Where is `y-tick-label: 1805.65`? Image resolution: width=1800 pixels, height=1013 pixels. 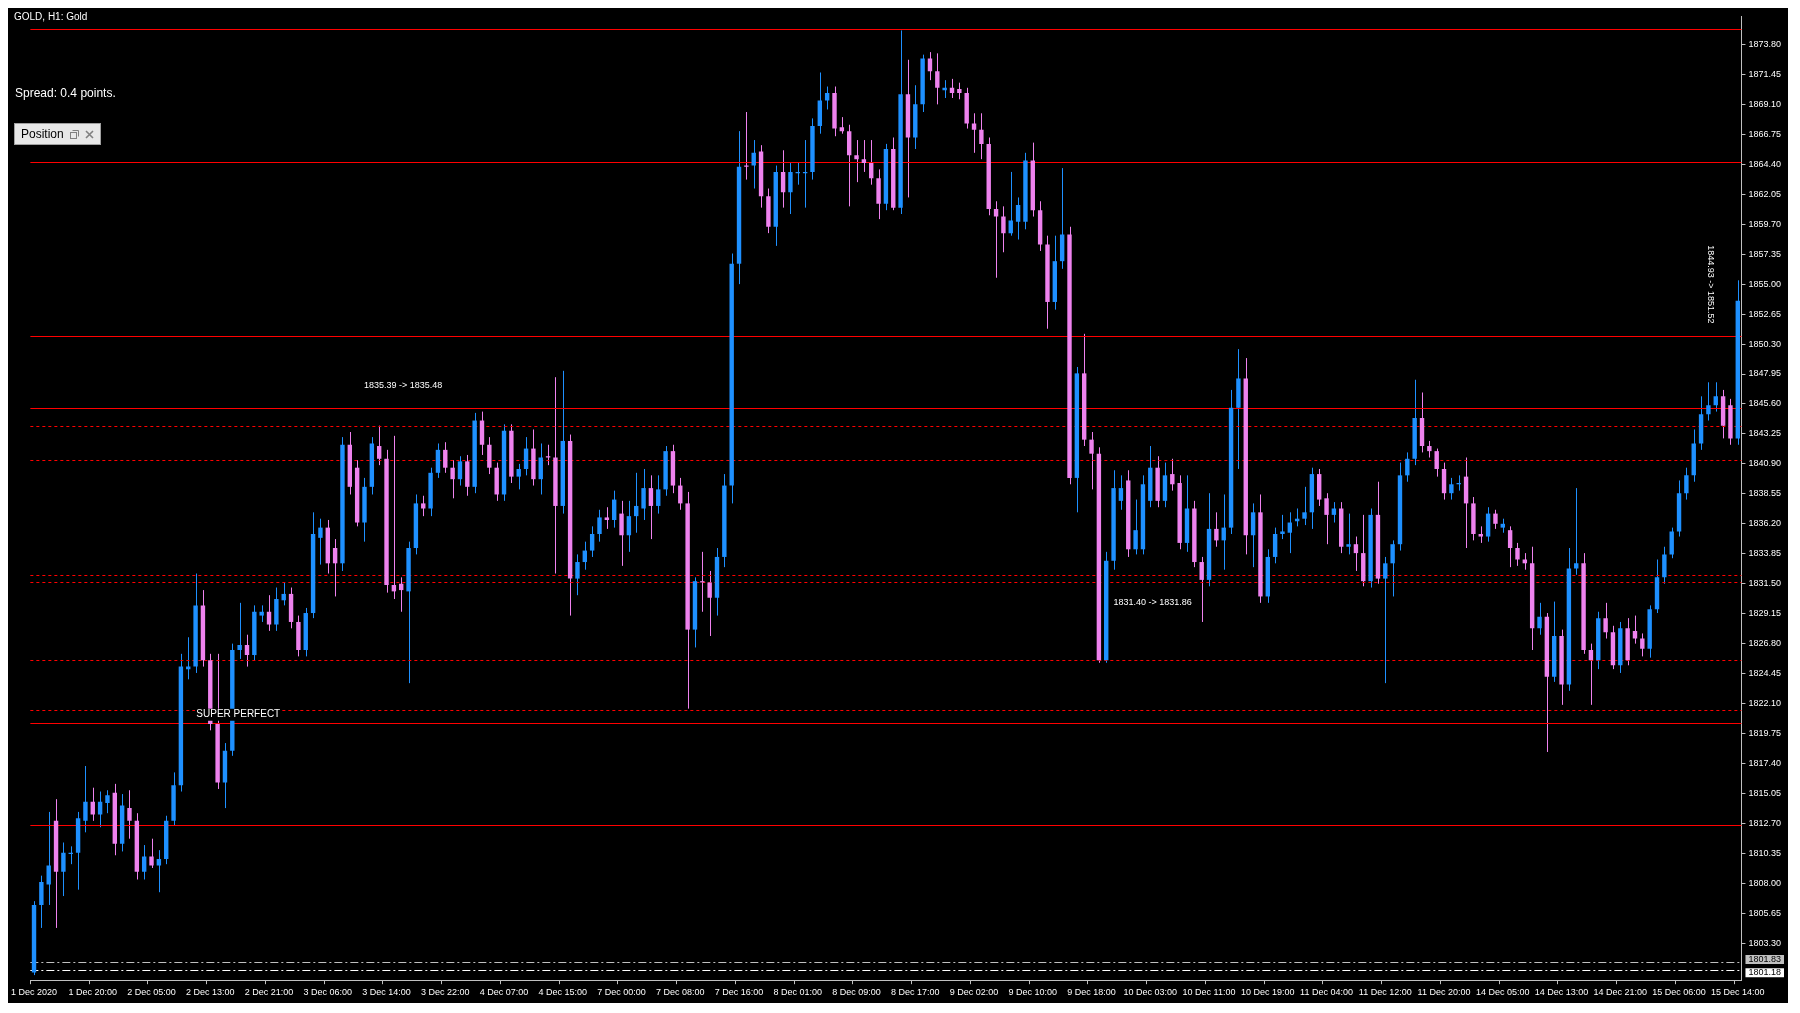
y-tick-label: 1805.65 is located at coordinates (1765, 912).